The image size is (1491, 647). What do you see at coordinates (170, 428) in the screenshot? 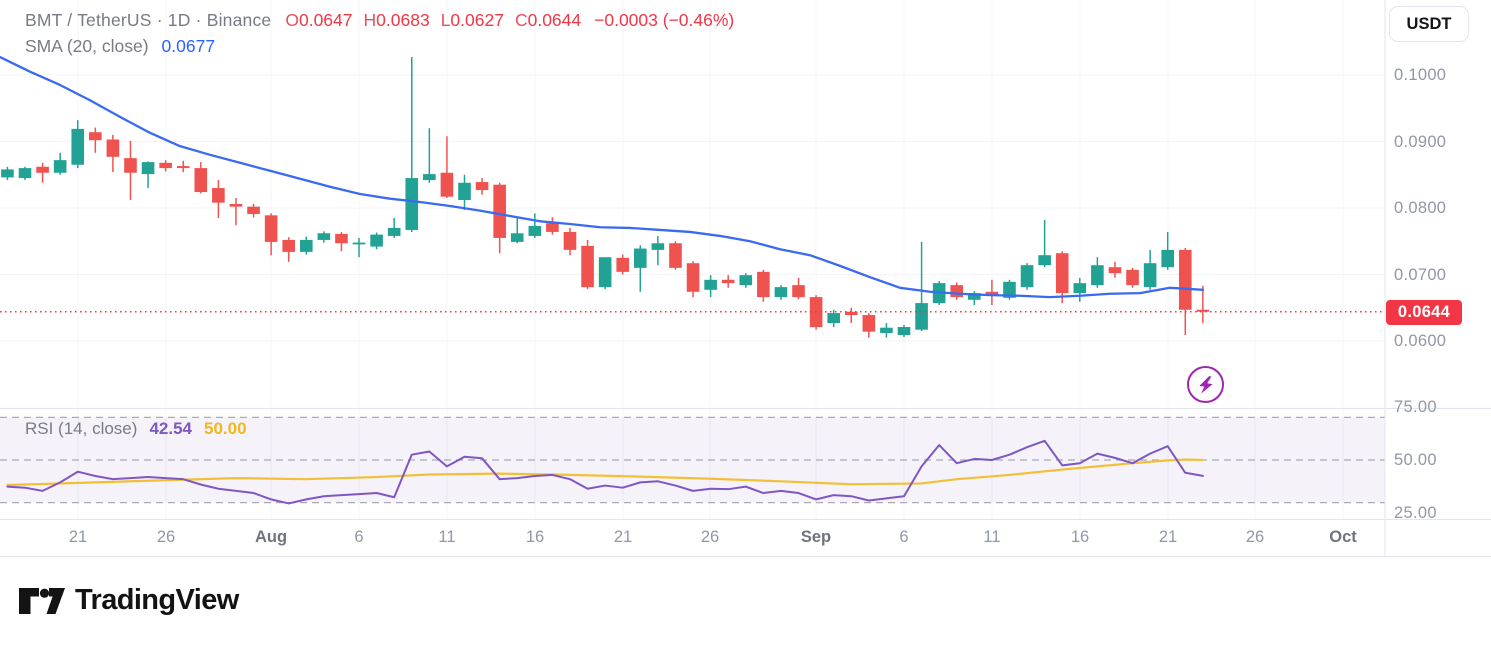
I see `rsi-value: 42.54` at bounding box center [170, 428].